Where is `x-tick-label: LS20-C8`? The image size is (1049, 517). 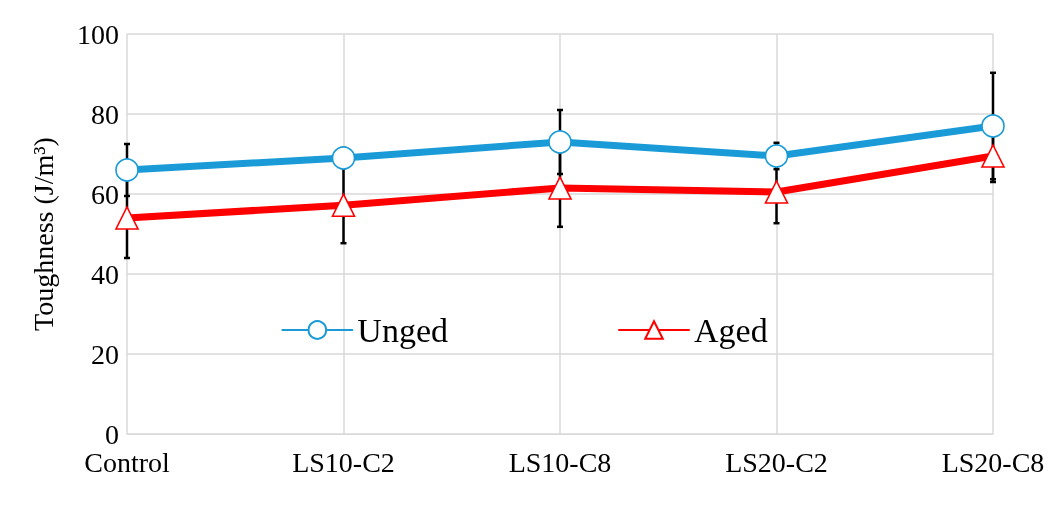 x-tick-label: LS20-C8 is located at coordinates (993, 462).